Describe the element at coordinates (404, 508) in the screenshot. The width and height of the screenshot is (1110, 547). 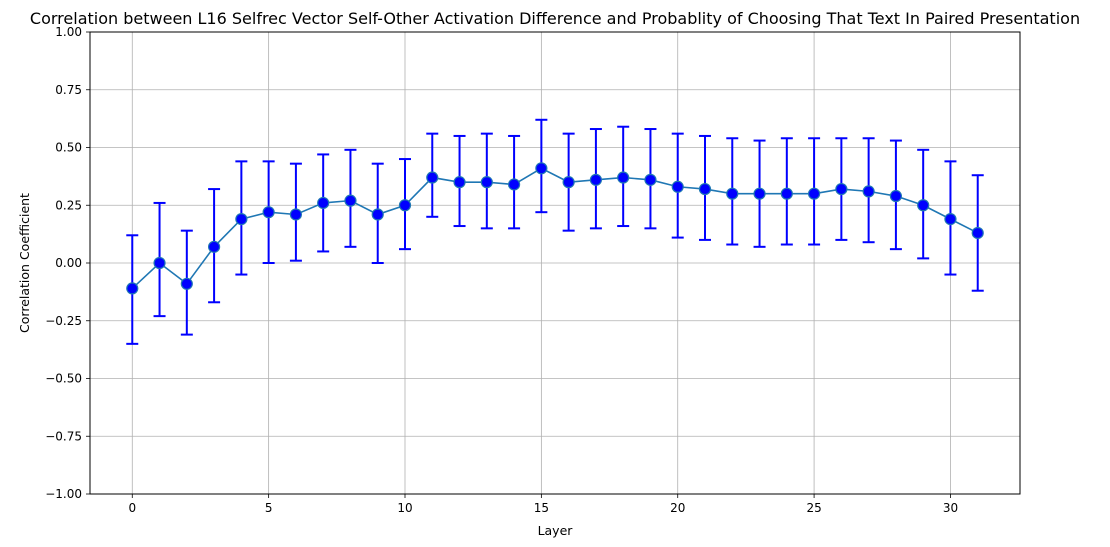
I see `x-tick-label: 10` at that location.